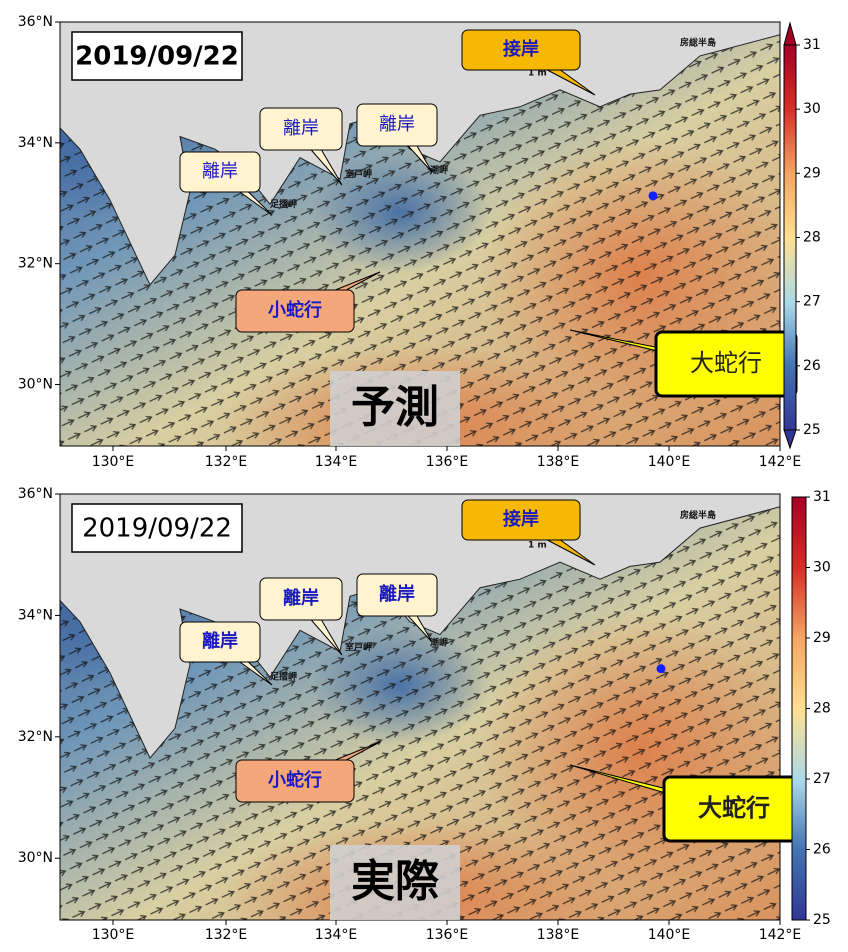  I want to click on panel-label: 実際, so click(395, 881).